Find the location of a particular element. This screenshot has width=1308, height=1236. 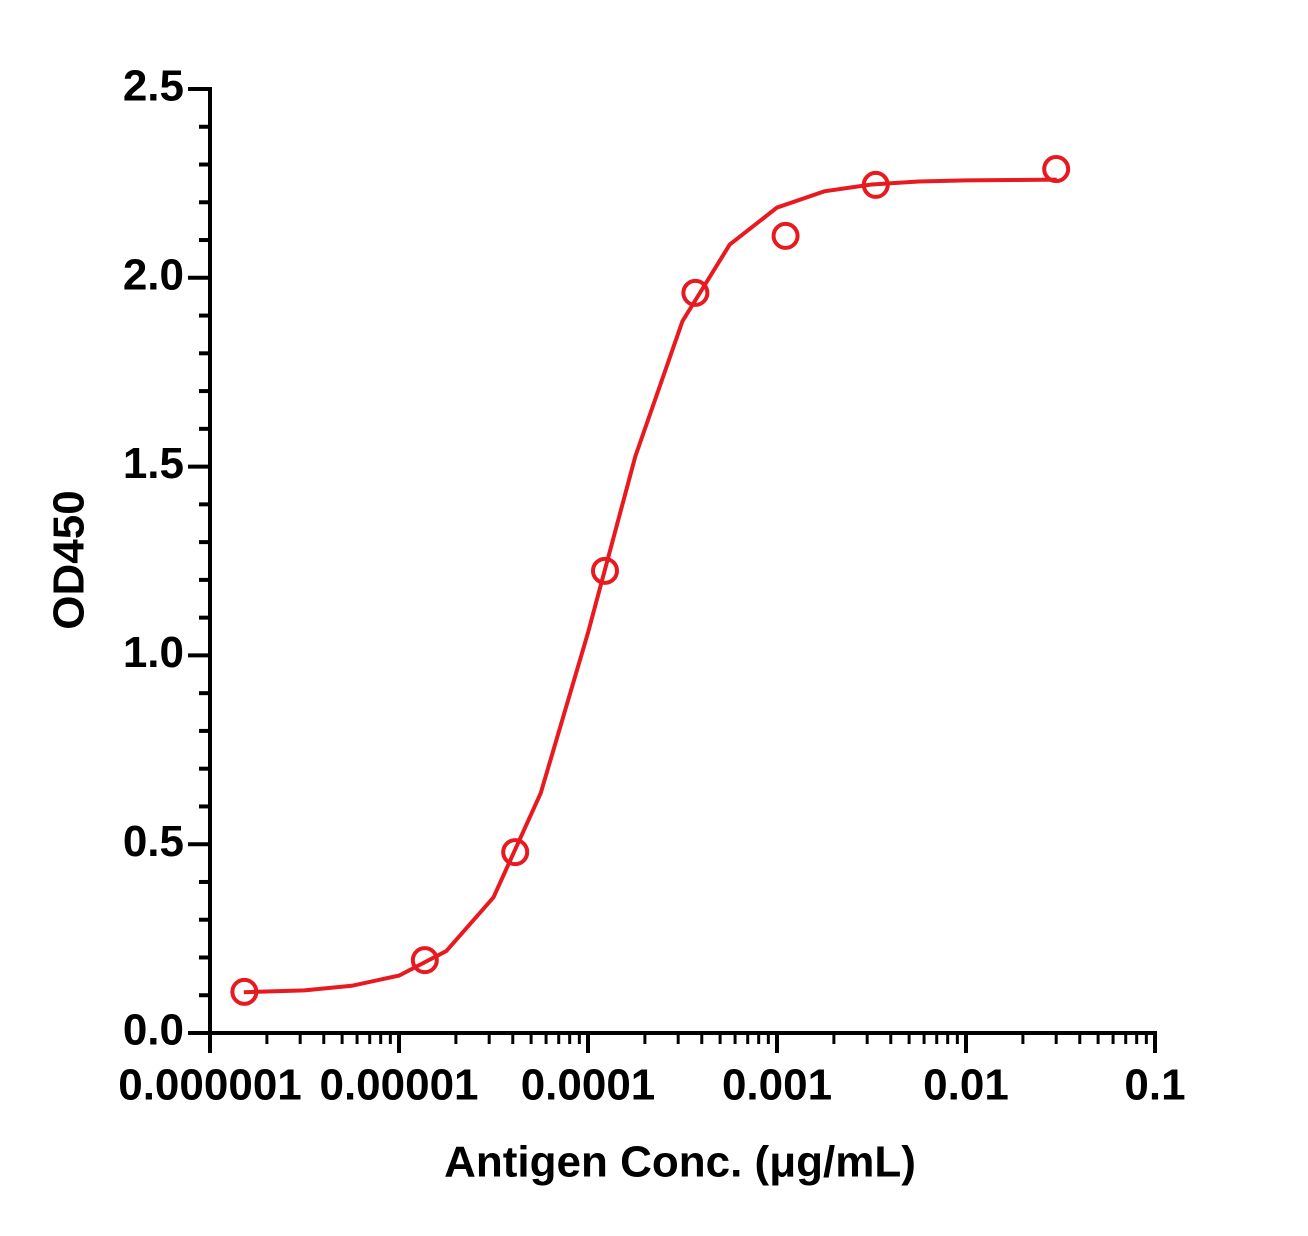

y-tick-label: 1.0 is located at coordinates (153, 652).